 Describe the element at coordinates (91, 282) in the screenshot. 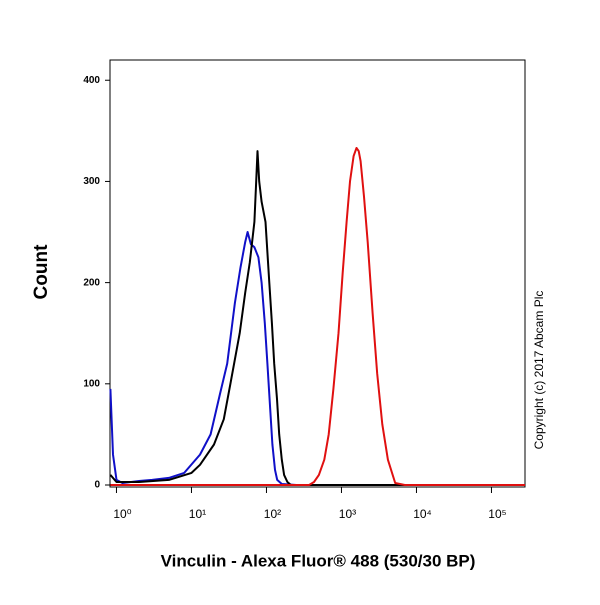

I see `y-tick-label: 200` at that location.